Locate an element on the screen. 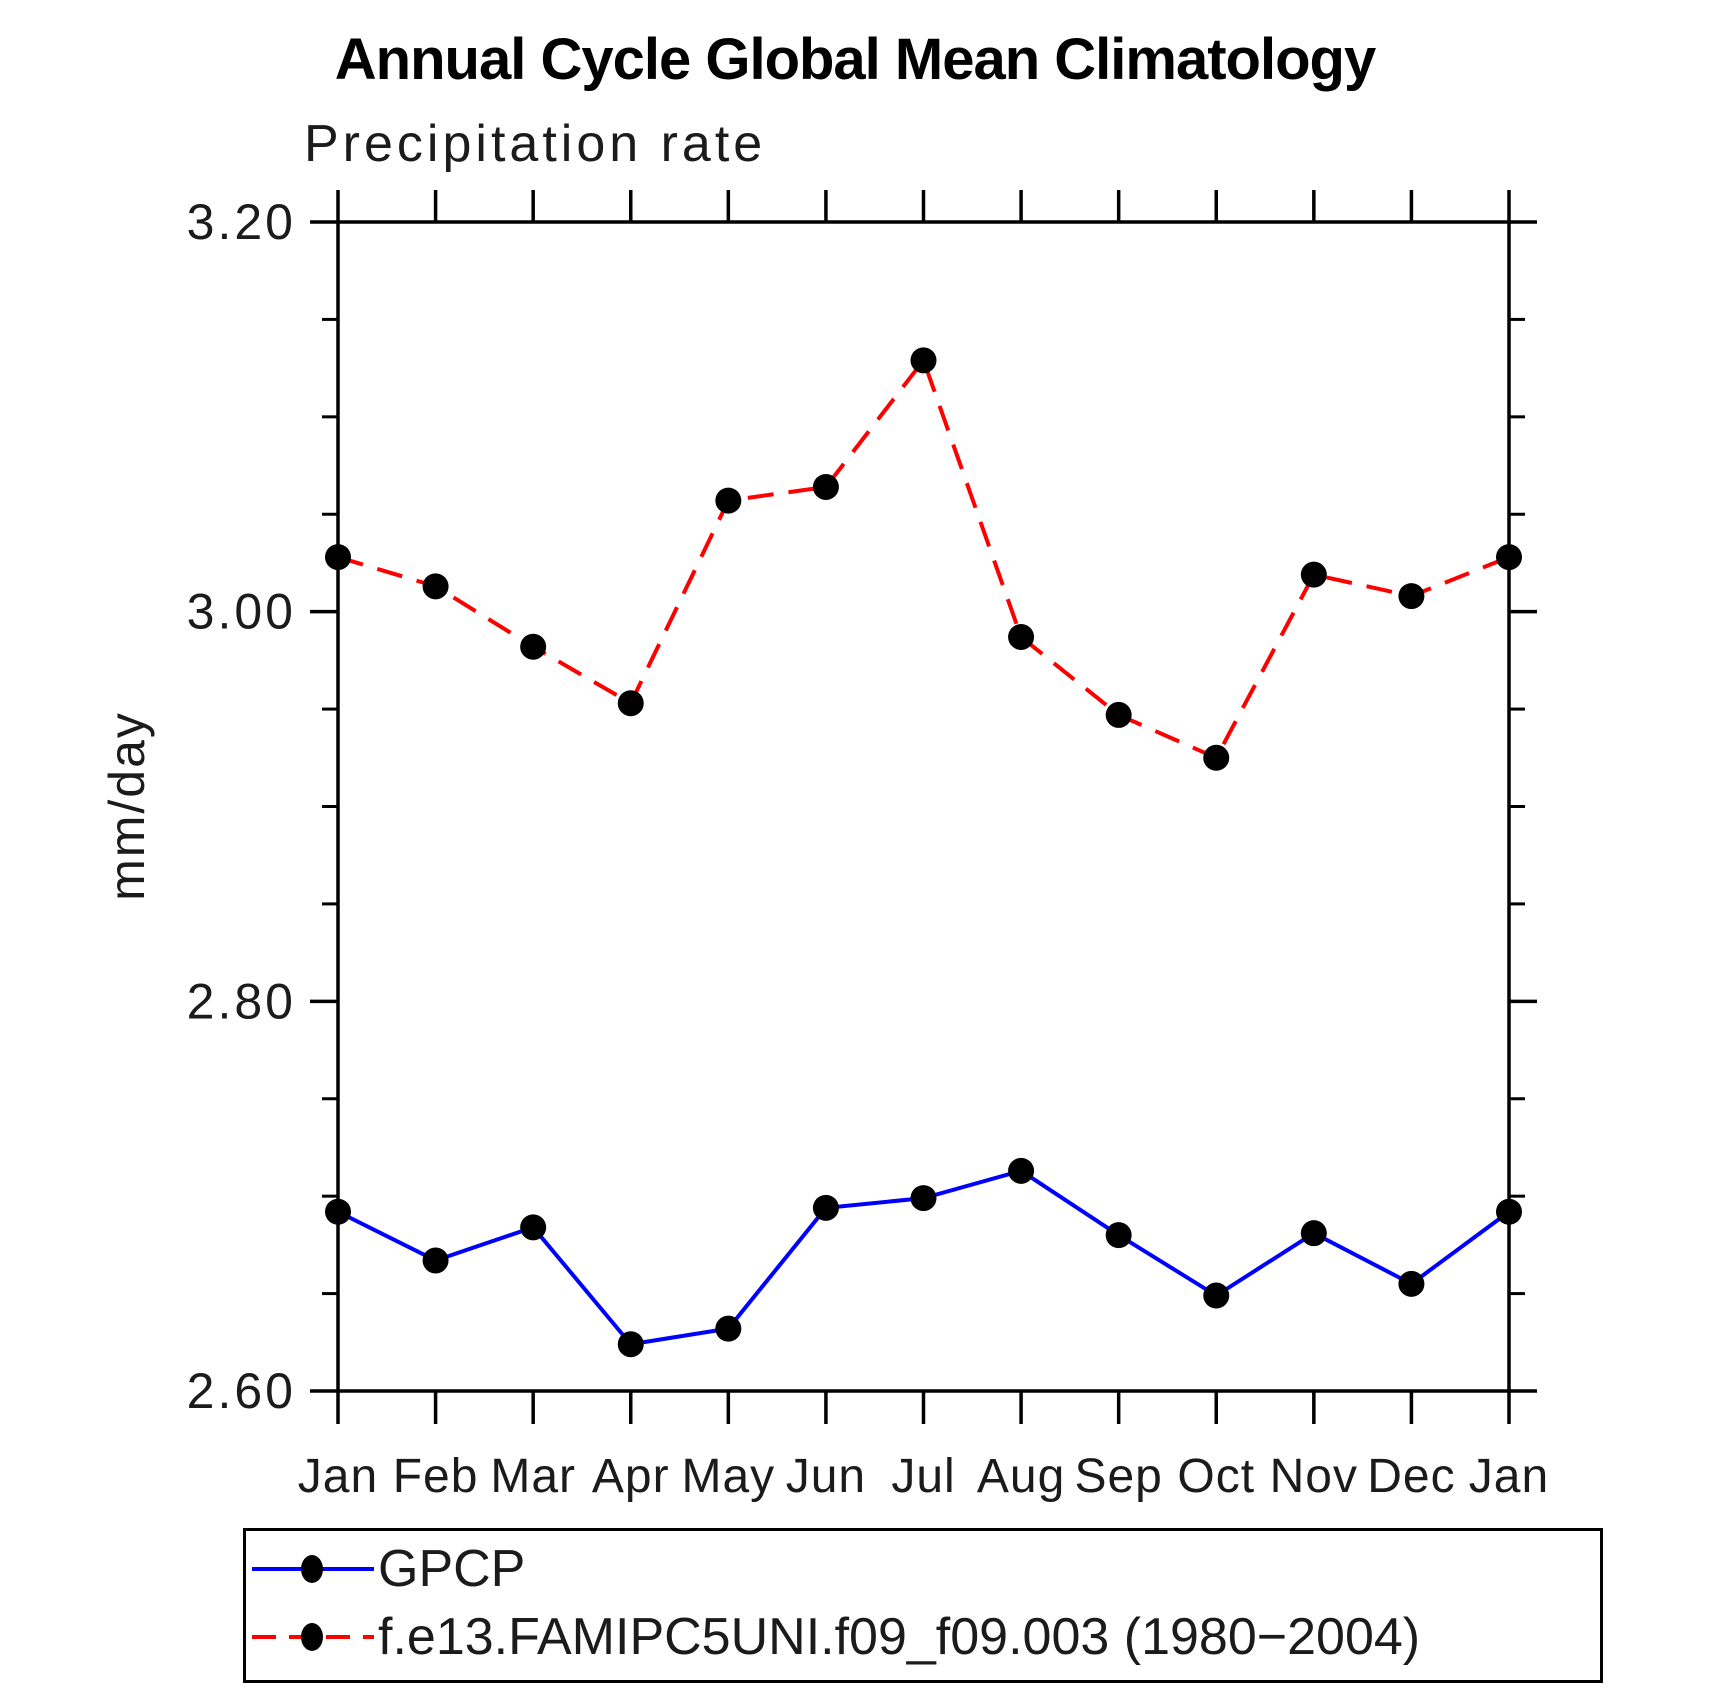  legend-label: f.e13.FAMIPC5UNI.f09_f09.003 (1980−2004) is located at coordinates (899, 1637).